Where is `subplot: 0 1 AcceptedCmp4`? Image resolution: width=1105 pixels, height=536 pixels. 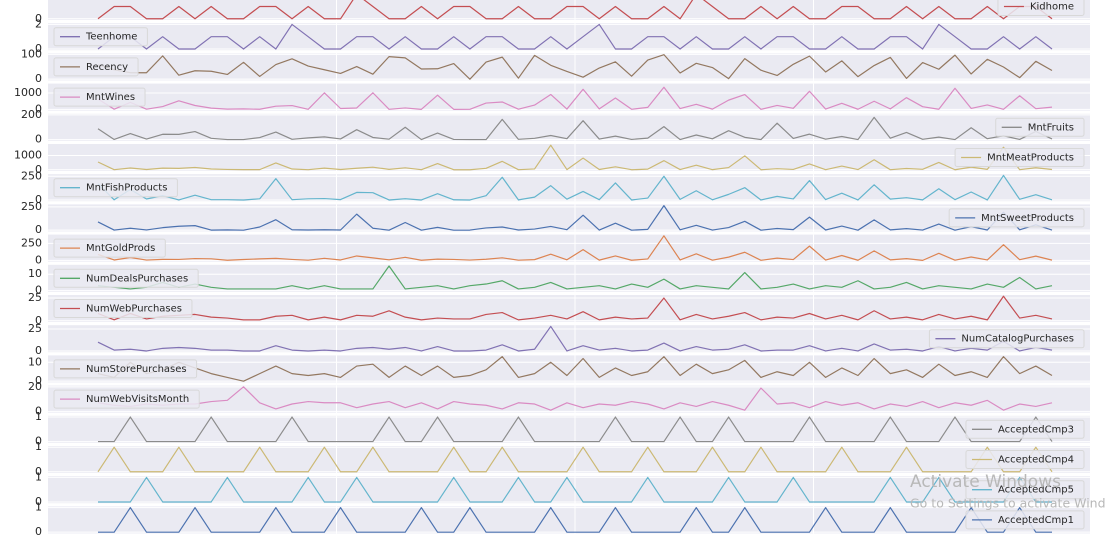
subplot: 0 1 AcceptedCmp4 is located at coordinates (562, 459).